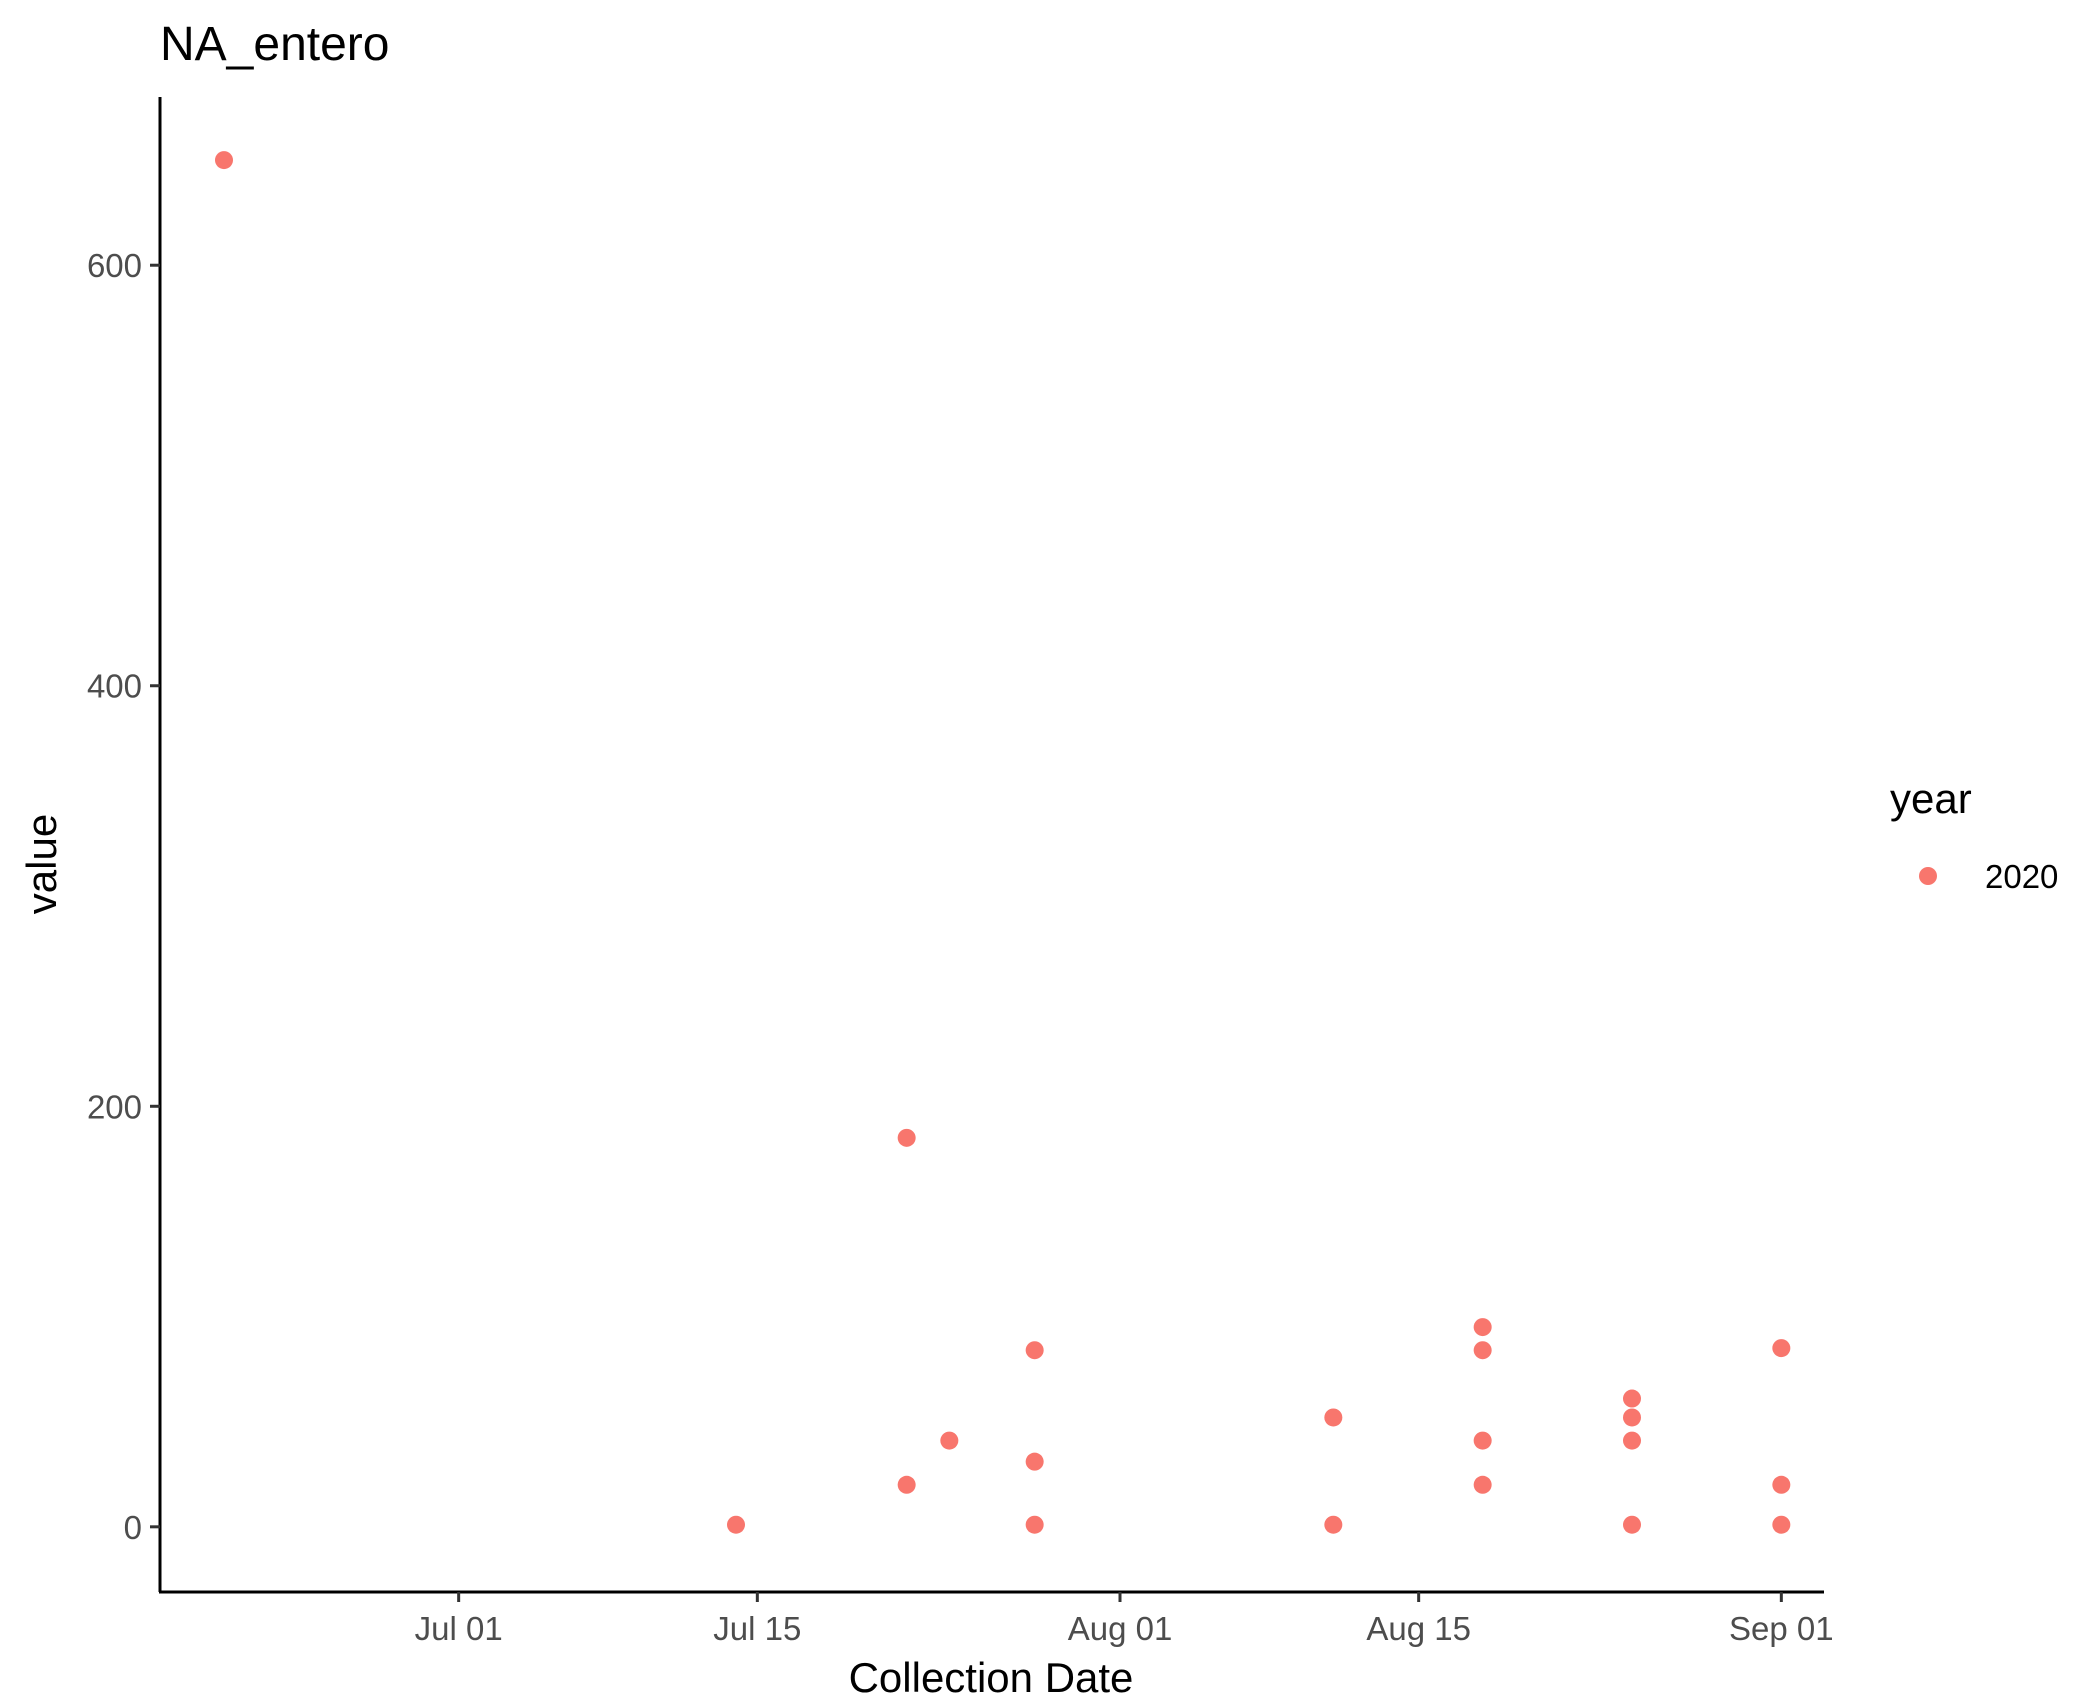 This screenshot has height=1708, width=2095. I want to click on y-tick-label: 200, so click(114, 1106).